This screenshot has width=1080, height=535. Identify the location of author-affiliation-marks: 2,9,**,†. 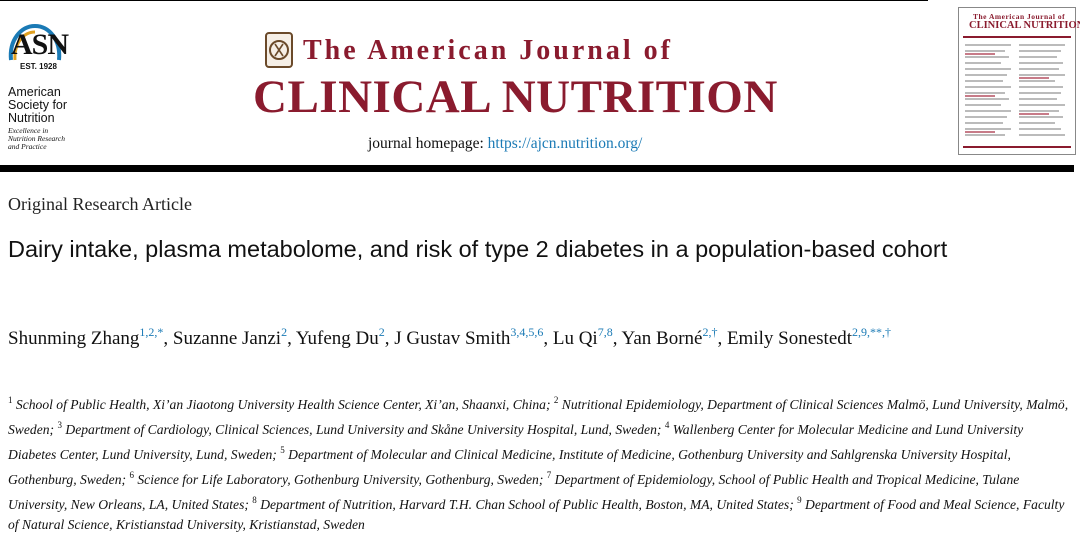
(872, 332).